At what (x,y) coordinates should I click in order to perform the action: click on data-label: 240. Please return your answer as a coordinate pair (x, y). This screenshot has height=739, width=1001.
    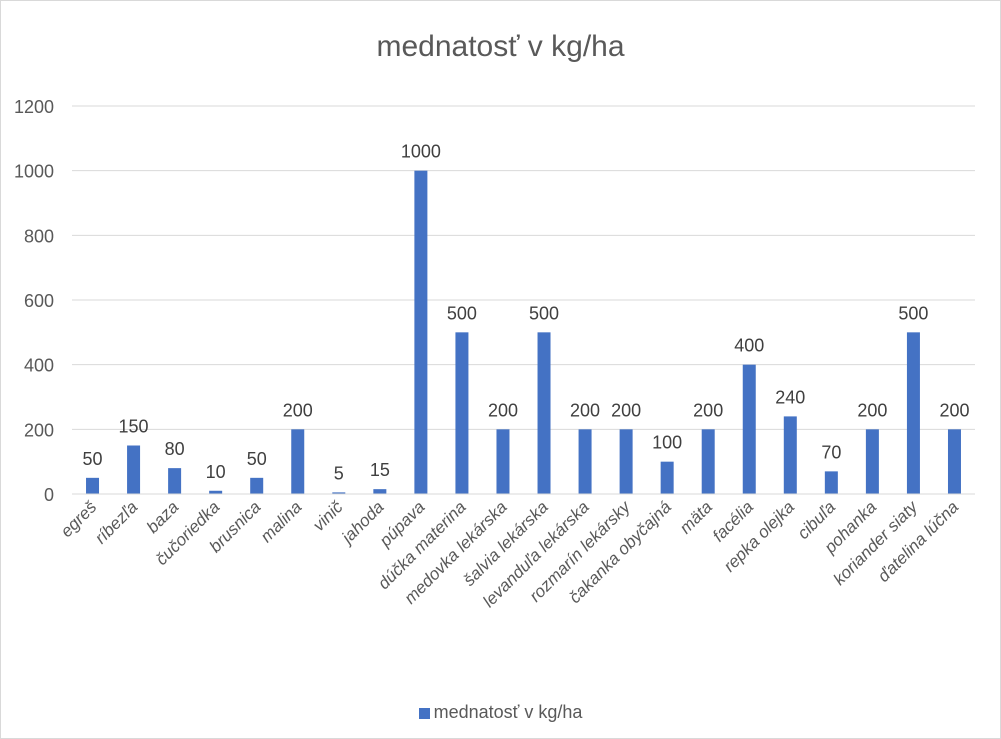
    Looking at the image, I should click on (790, 397).